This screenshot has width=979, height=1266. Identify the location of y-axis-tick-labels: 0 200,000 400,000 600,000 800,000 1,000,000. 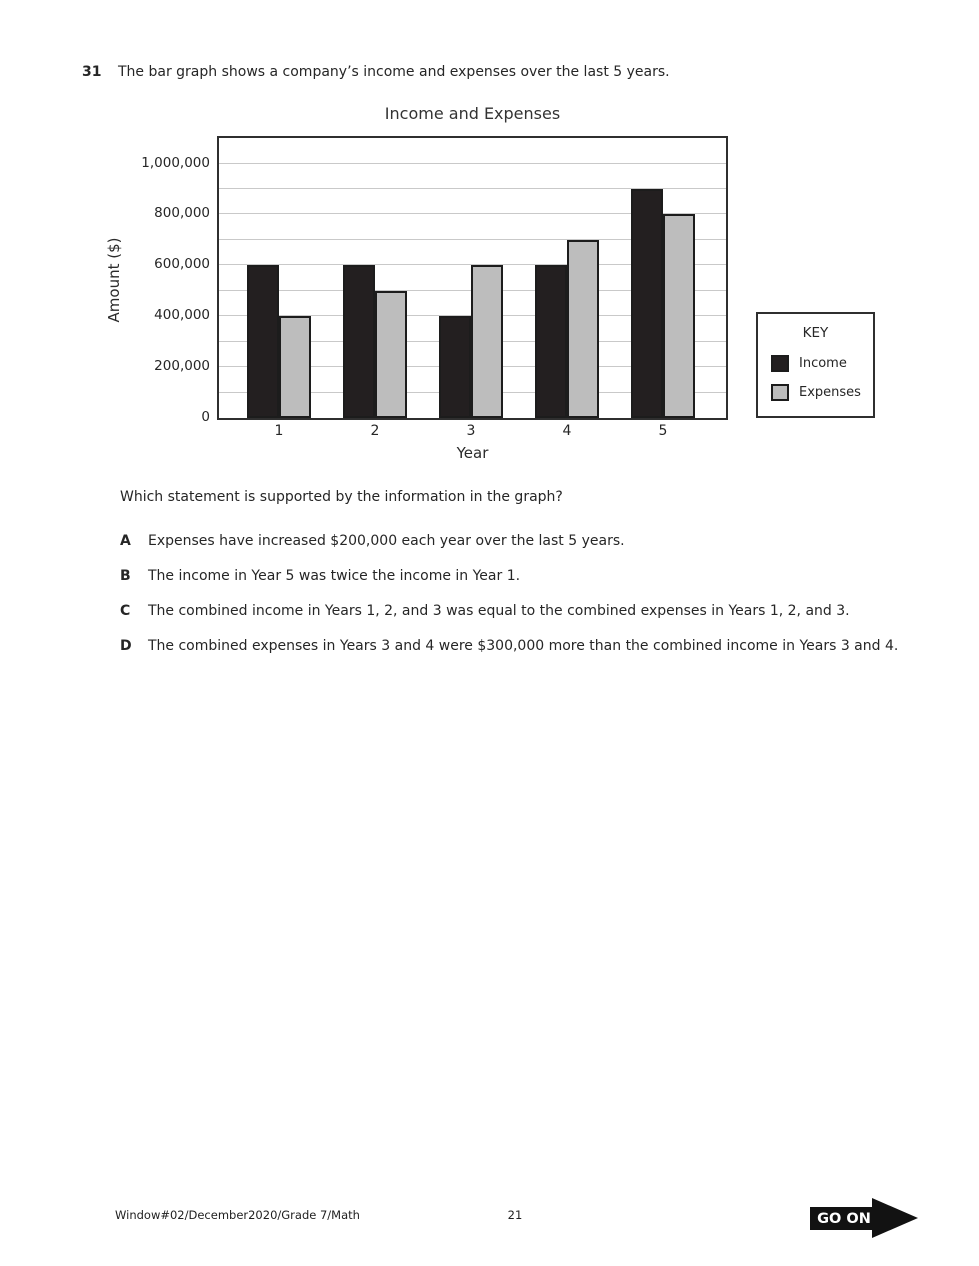
(152, 281).